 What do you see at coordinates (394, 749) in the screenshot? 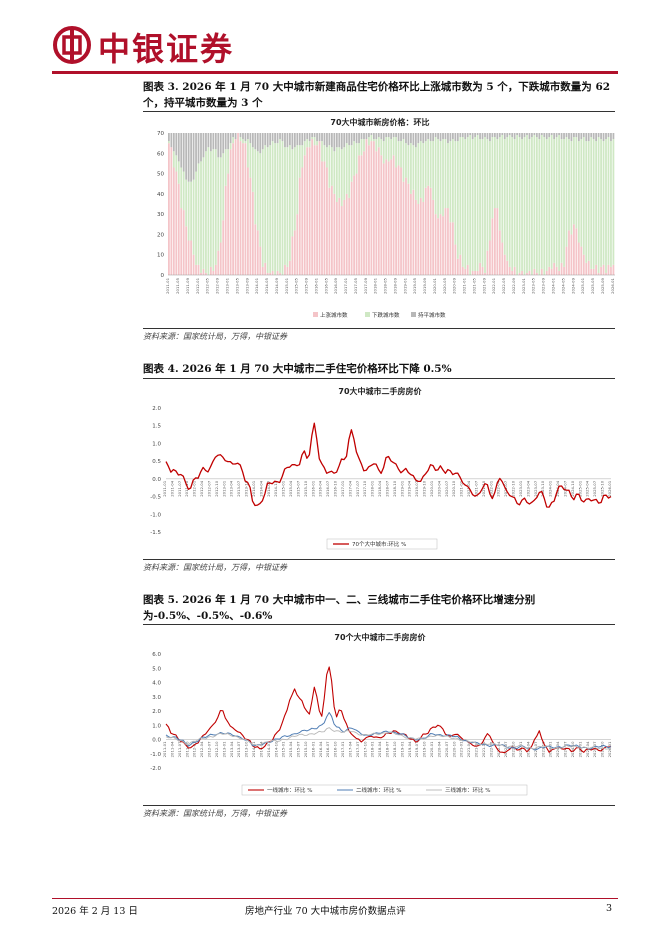
I see `x-tick-label: 2018-10` at bounding box center [394, 749].